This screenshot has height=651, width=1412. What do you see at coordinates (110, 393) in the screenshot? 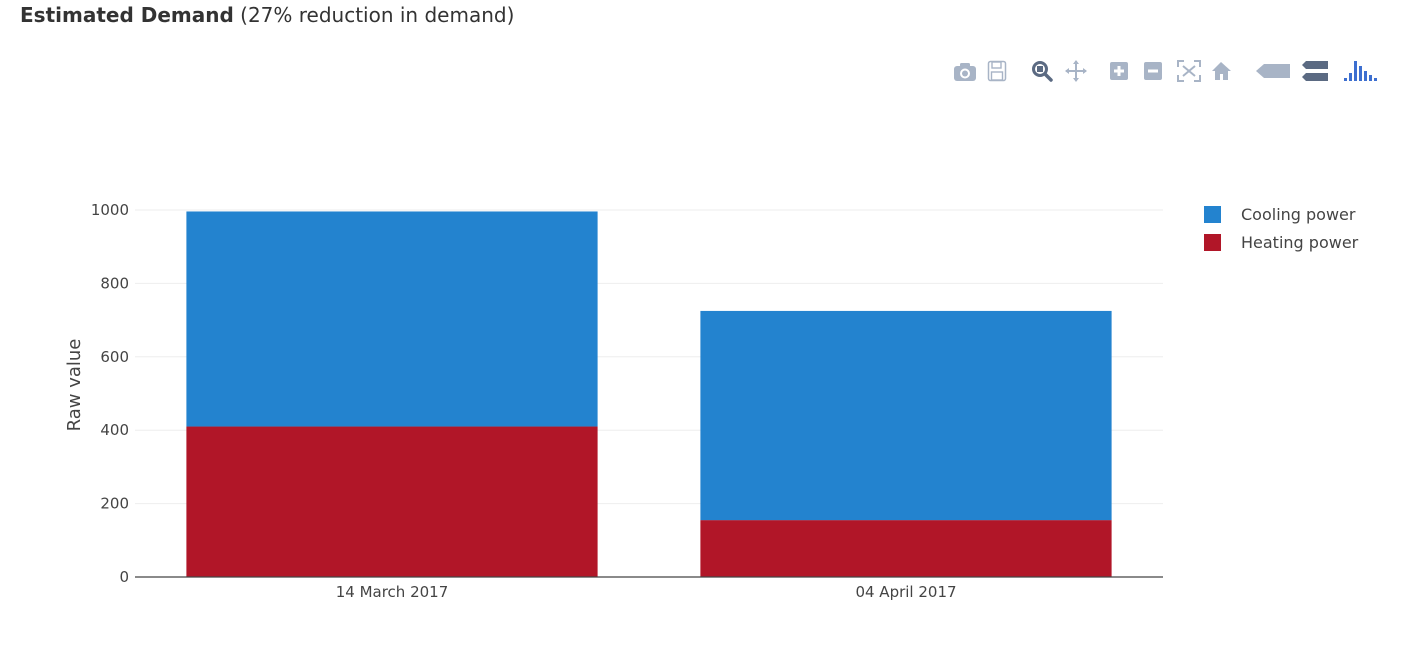
I see `y-axis: 0 200 400 600 800 1000` at bounding box center [110, 393].